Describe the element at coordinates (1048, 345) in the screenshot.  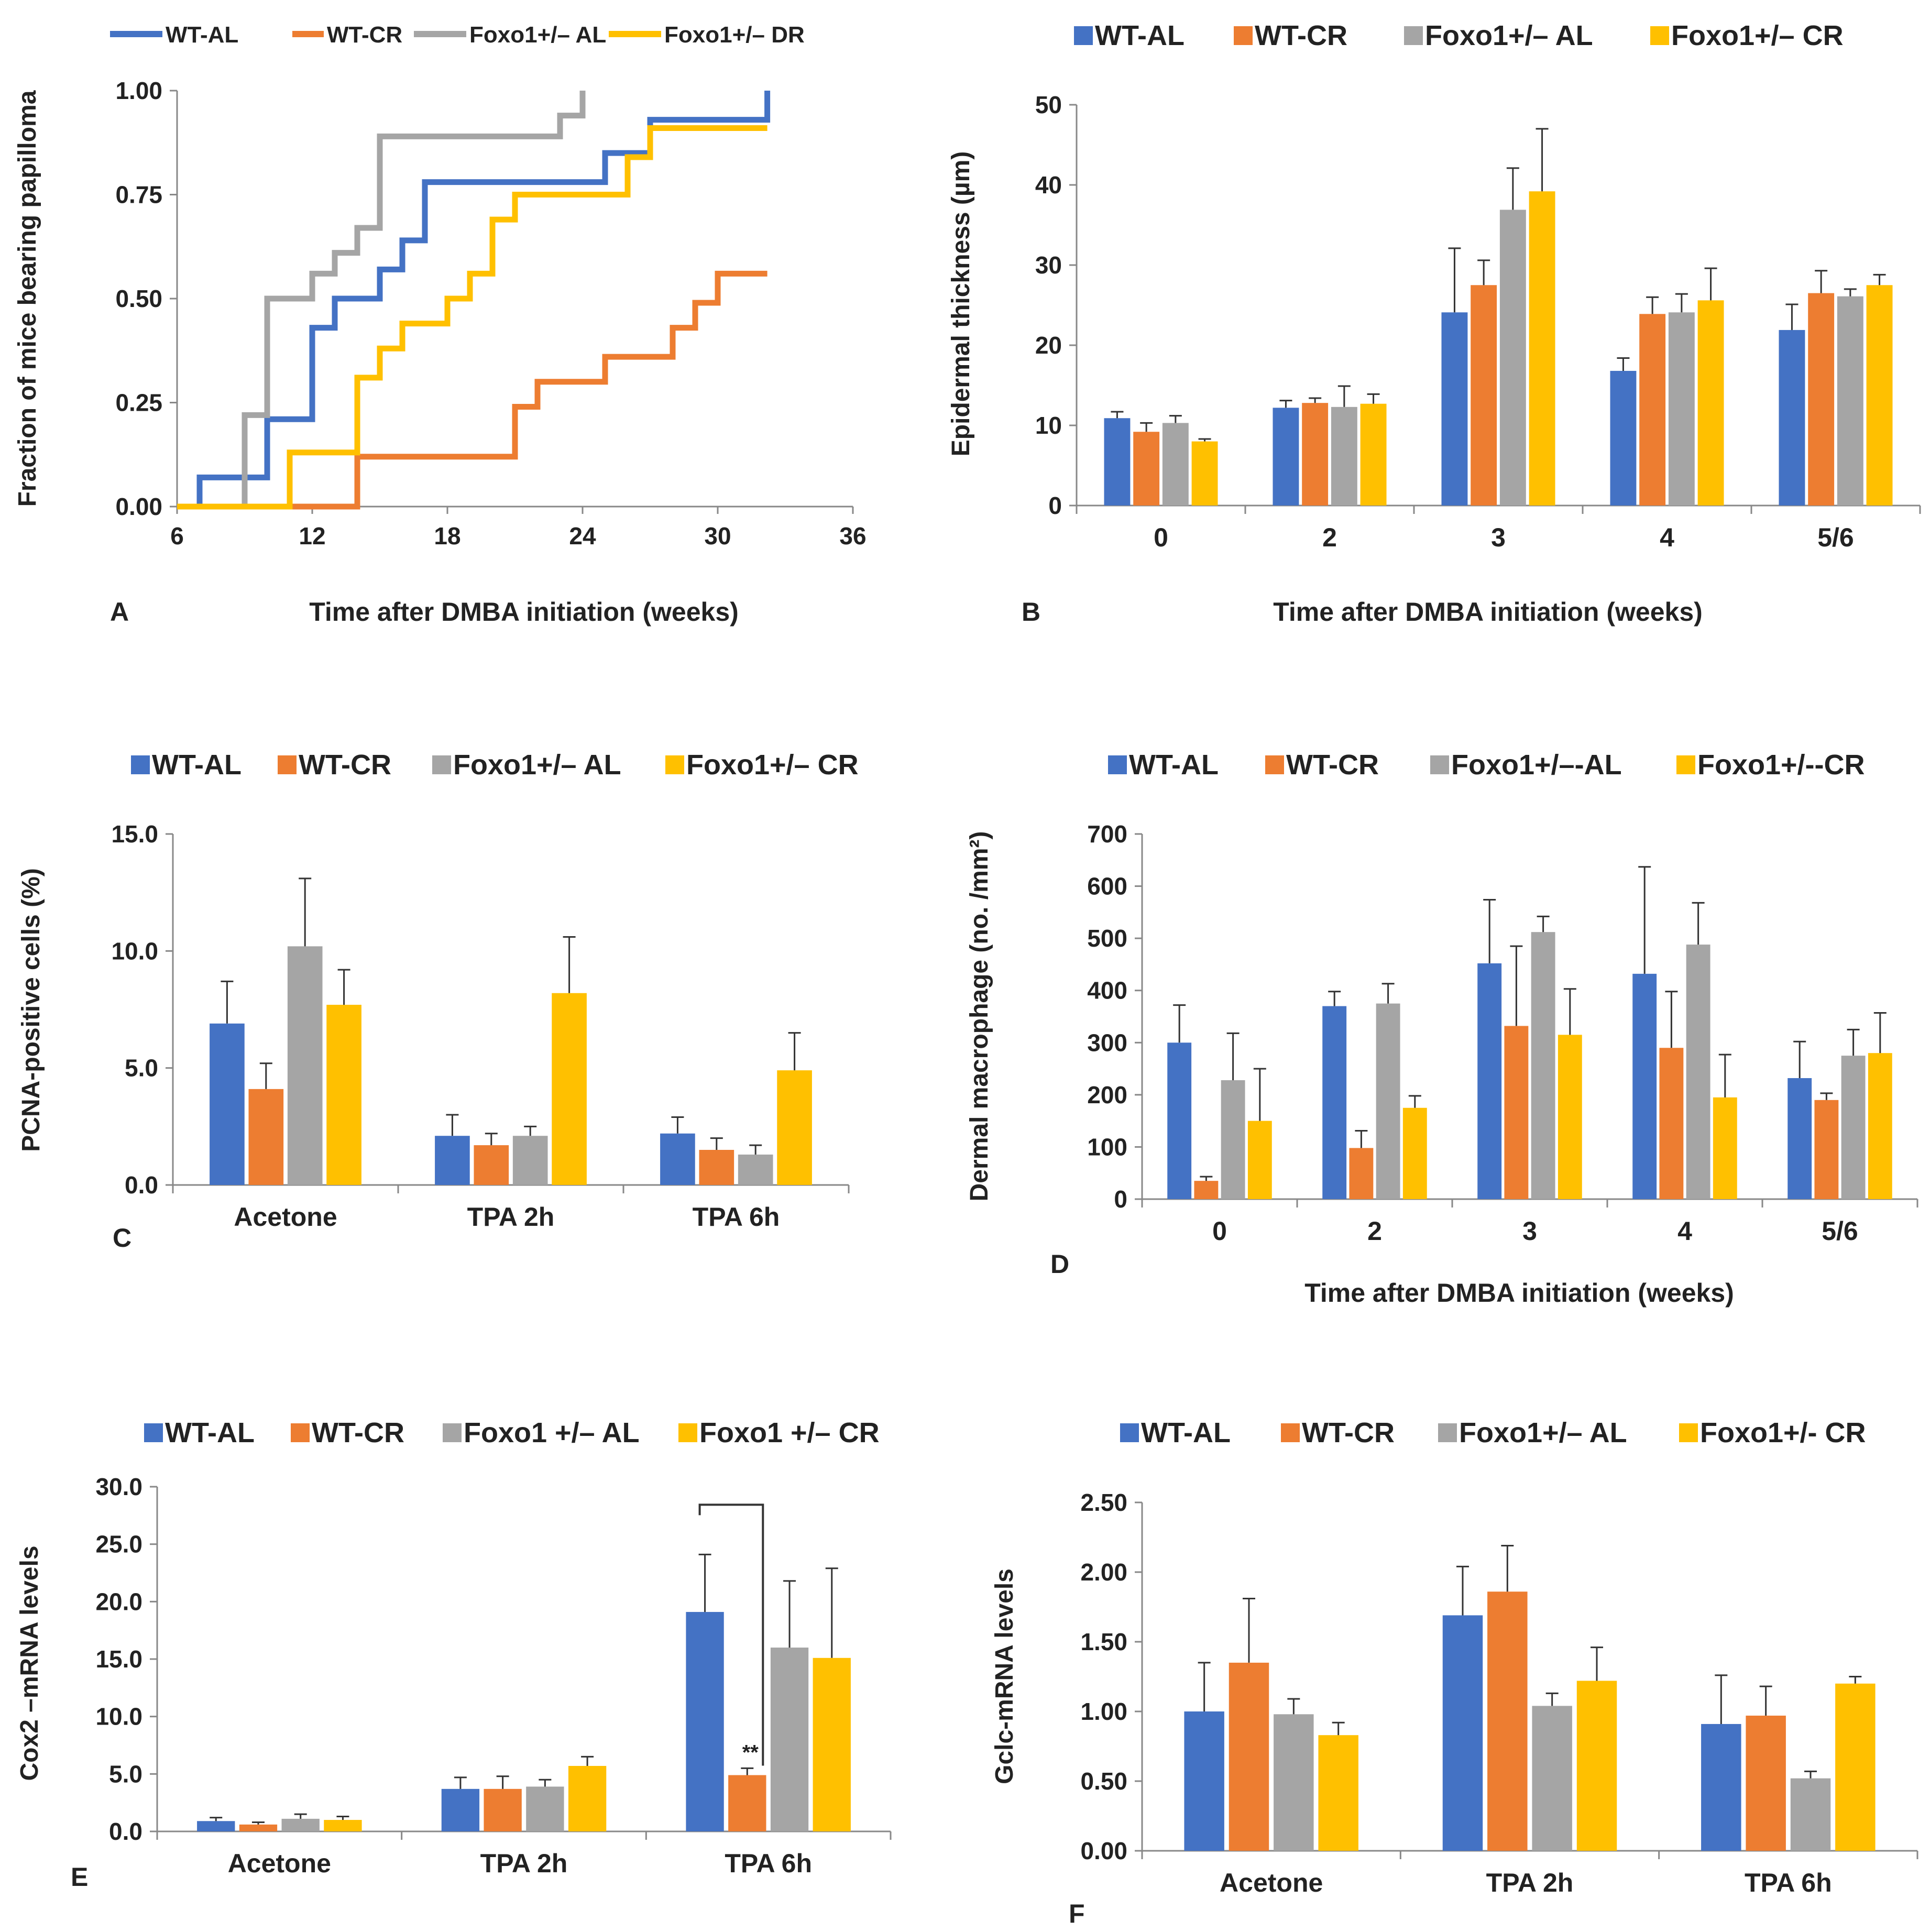
I see `y-tick-label: 20` at that location.